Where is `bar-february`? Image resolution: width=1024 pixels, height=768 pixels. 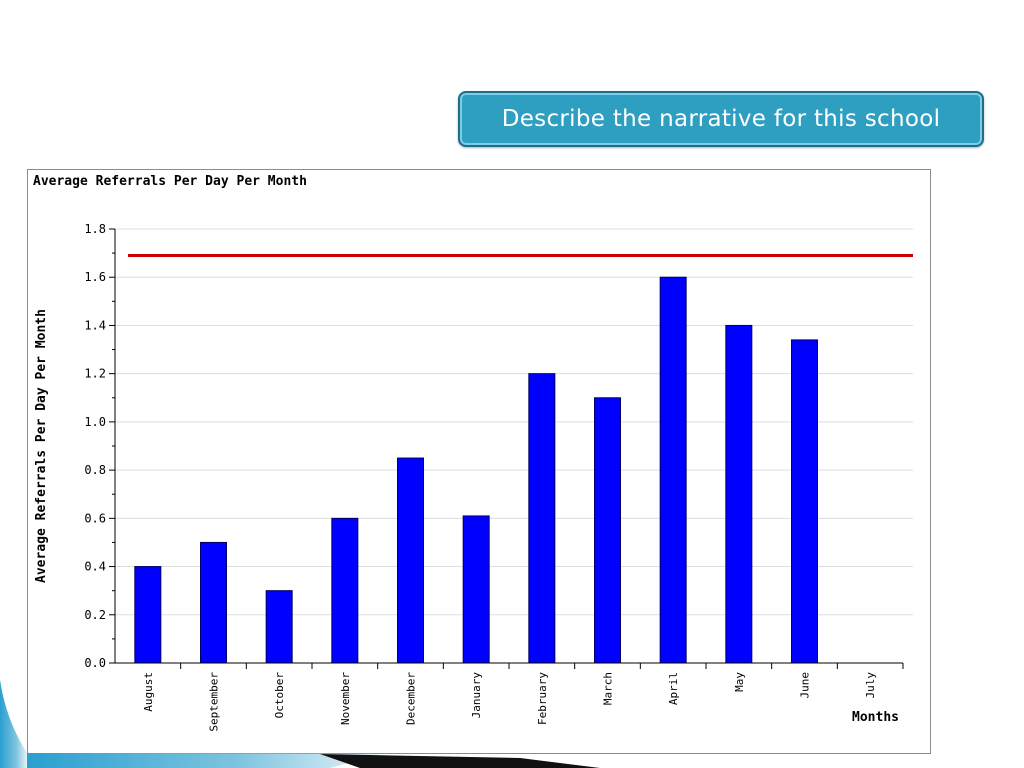 bar-february is located at coordinates (542, 518).